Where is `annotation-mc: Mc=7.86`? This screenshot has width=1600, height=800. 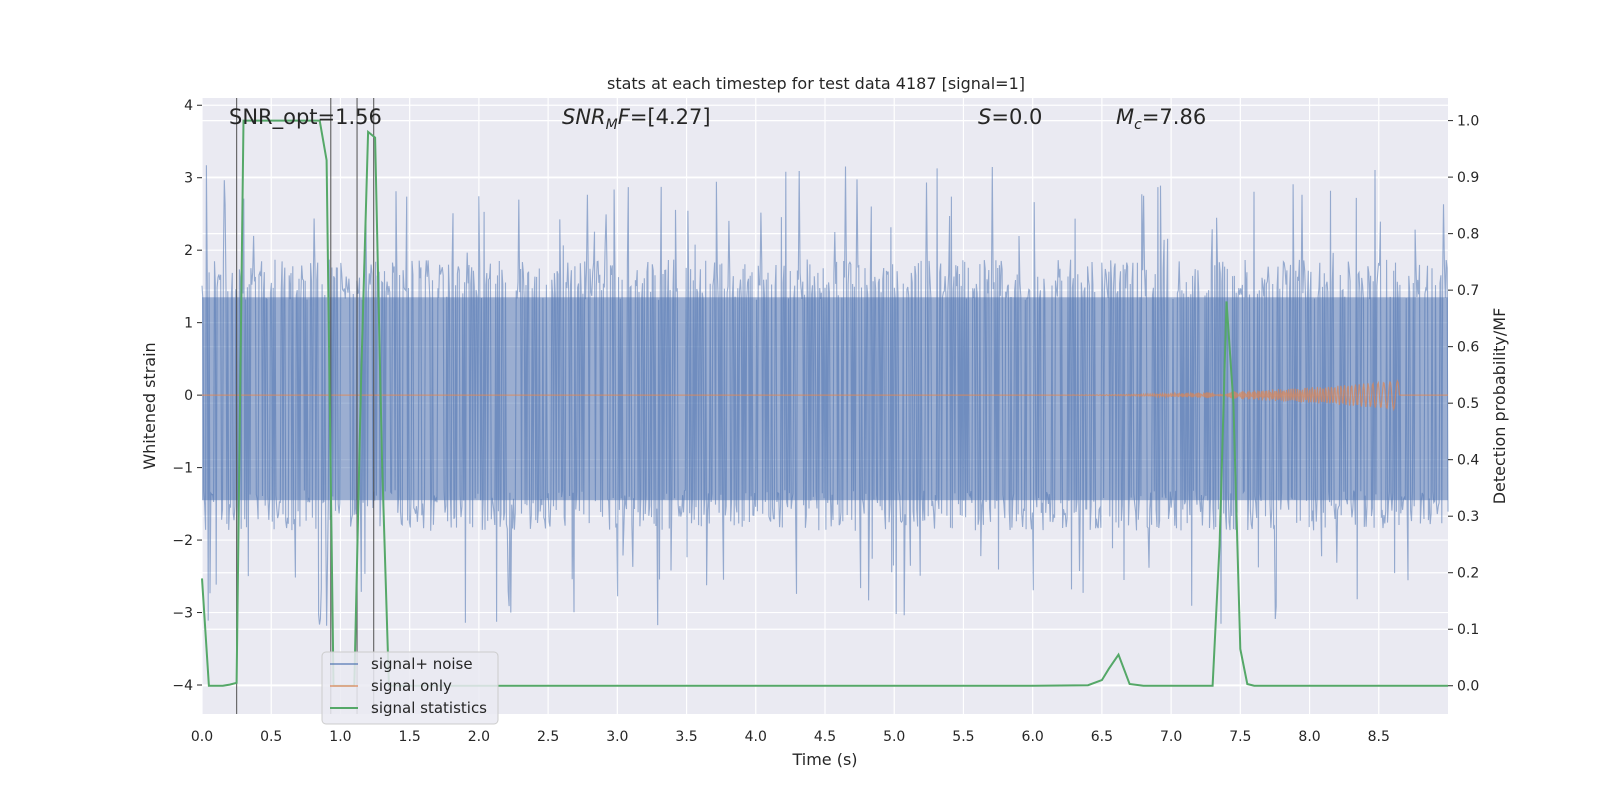
annotation-mc: Mc=7.86 is located at coordinates (1161, 119).